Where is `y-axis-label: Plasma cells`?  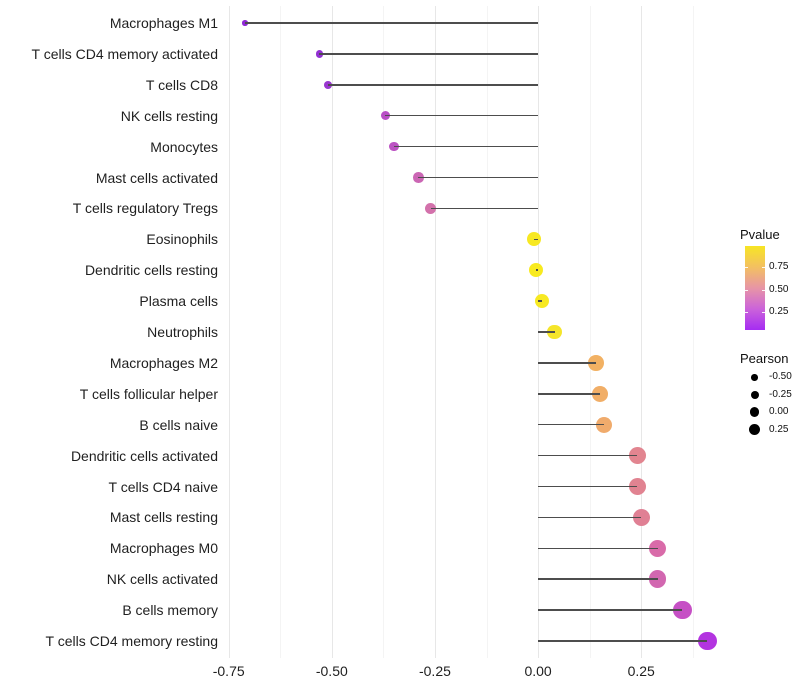 y-axis-label: Plasma cells is located at coordinates (178, 301).